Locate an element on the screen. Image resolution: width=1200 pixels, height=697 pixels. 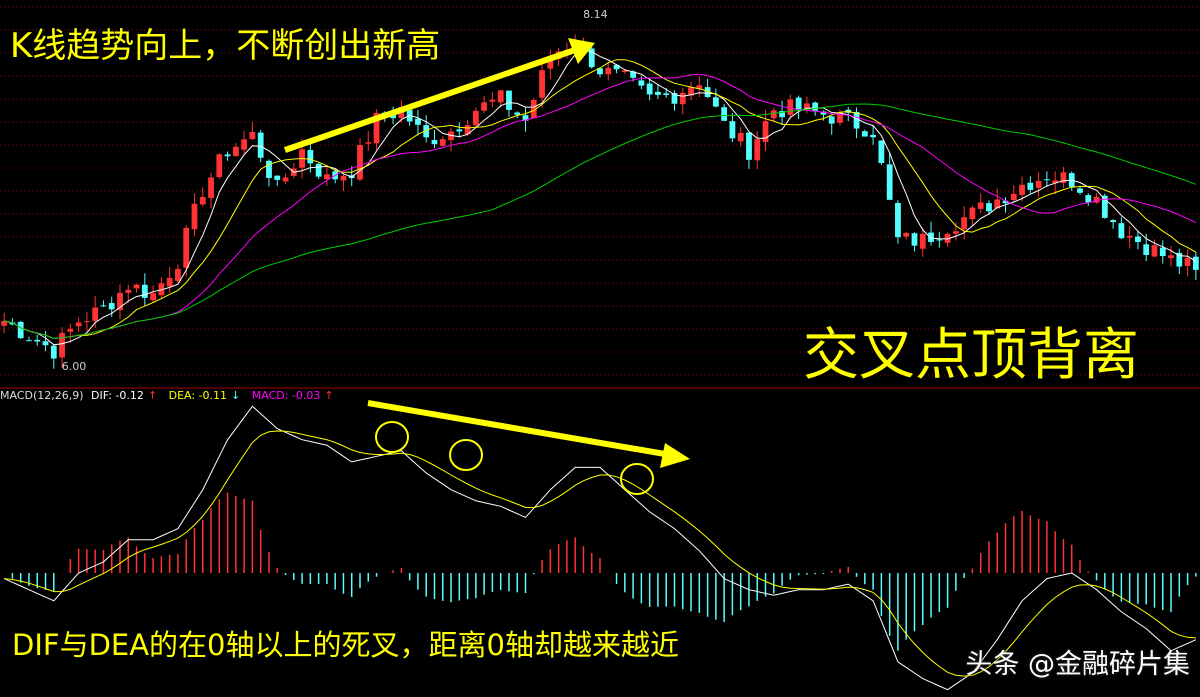
divergence-arrow-shaft is located at coordinates (516, 428).